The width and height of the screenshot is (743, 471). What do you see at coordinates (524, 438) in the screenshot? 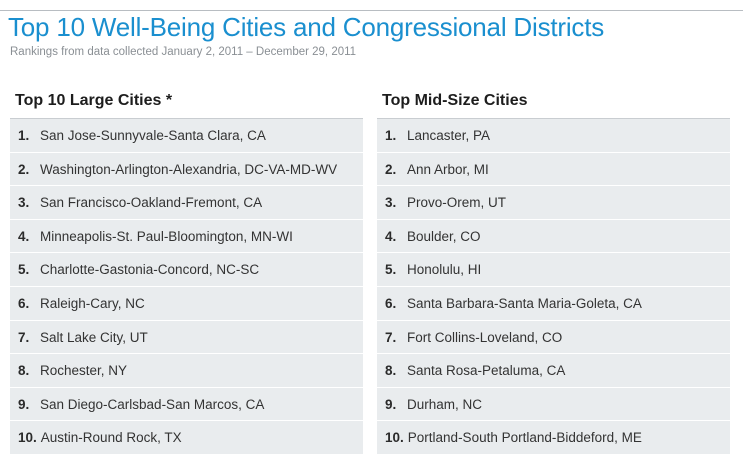
I see `city-name: Portland-South Portland-Biddeford, ME` at bounding box center [524, 438].